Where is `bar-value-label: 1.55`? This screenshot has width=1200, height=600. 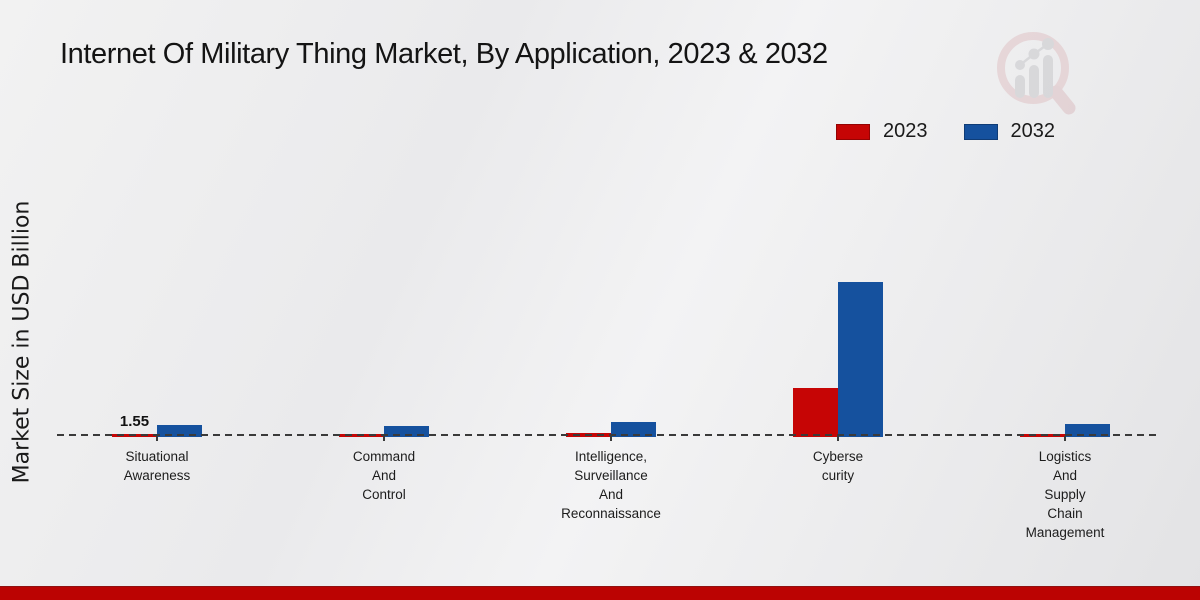 bar-value-label: 1.55 is located at coordinates (134, 421).